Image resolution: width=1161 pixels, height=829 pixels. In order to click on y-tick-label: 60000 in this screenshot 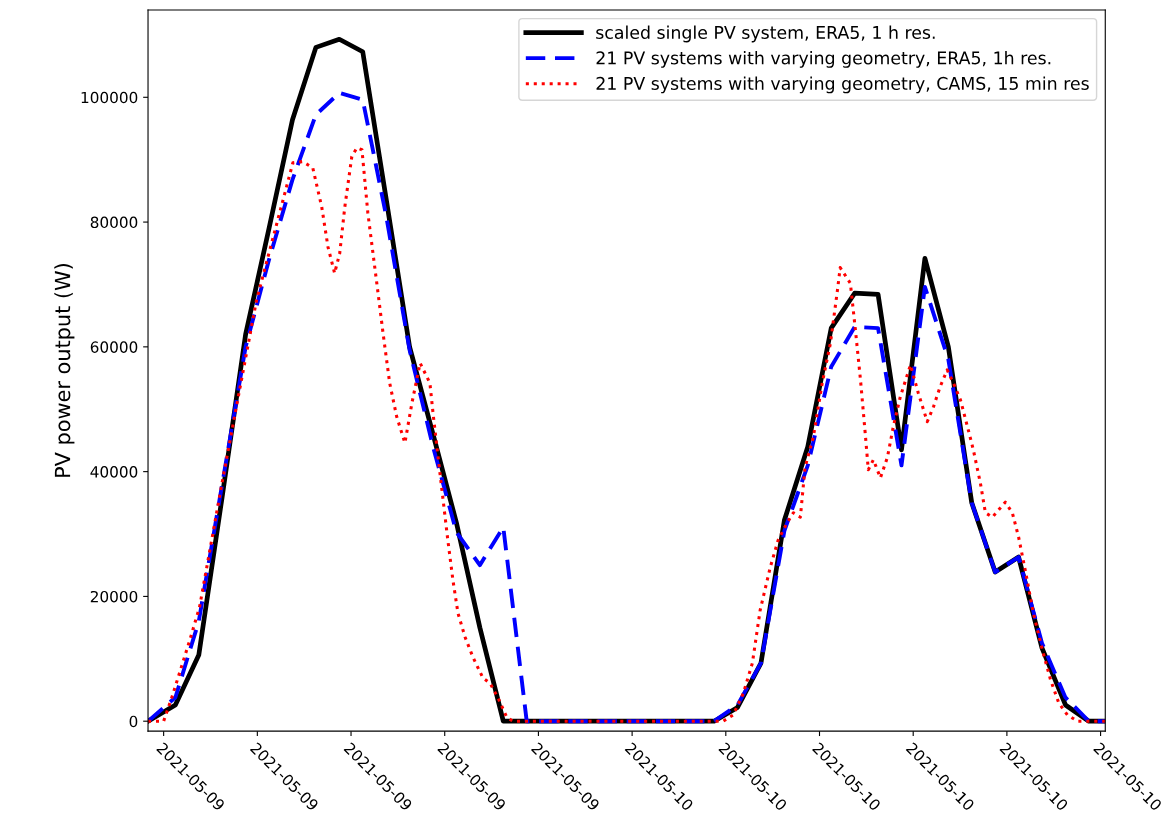, I will do `click(114, 347)`.